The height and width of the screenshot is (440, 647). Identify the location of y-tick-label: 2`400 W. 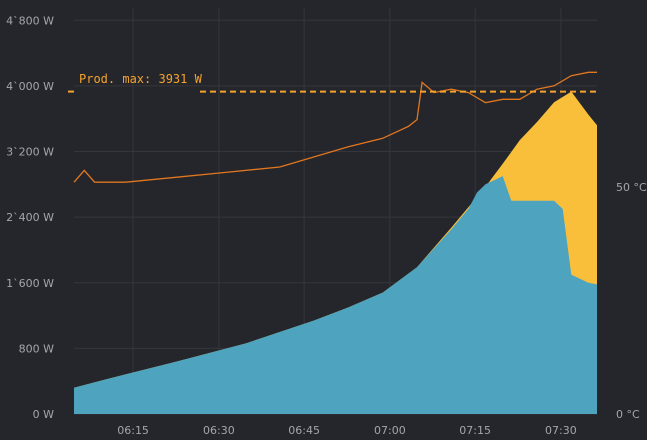
(30, 217).